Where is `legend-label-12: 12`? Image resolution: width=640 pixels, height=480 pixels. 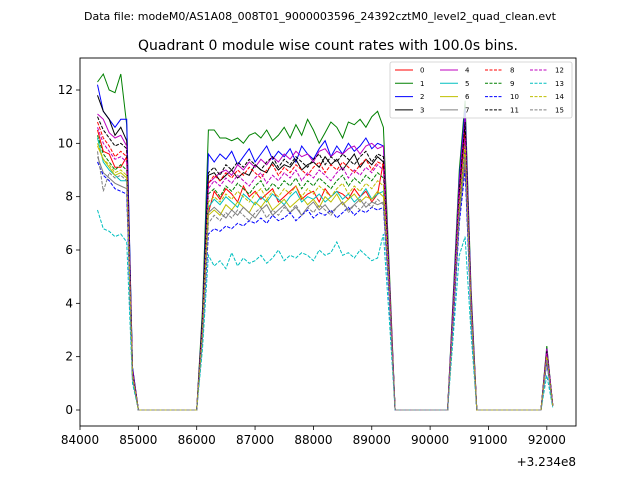 legend-label-12: 12 is located at coordinates (559, 71).